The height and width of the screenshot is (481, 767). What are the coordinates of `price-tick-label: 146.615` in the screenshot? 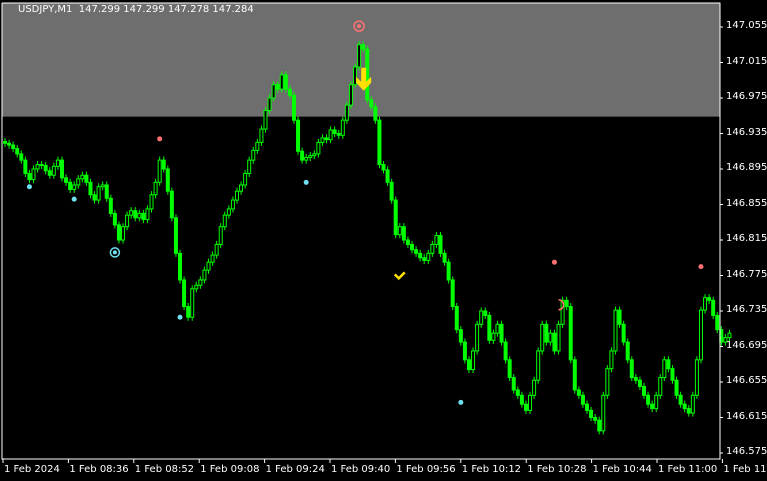 It's located at (746, 416).